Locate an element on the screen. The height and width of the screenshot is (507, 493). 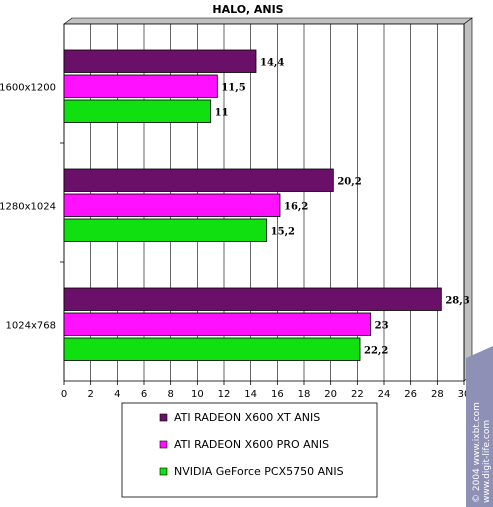
x-tick-label: 20 is located at coordinates (330, 394).